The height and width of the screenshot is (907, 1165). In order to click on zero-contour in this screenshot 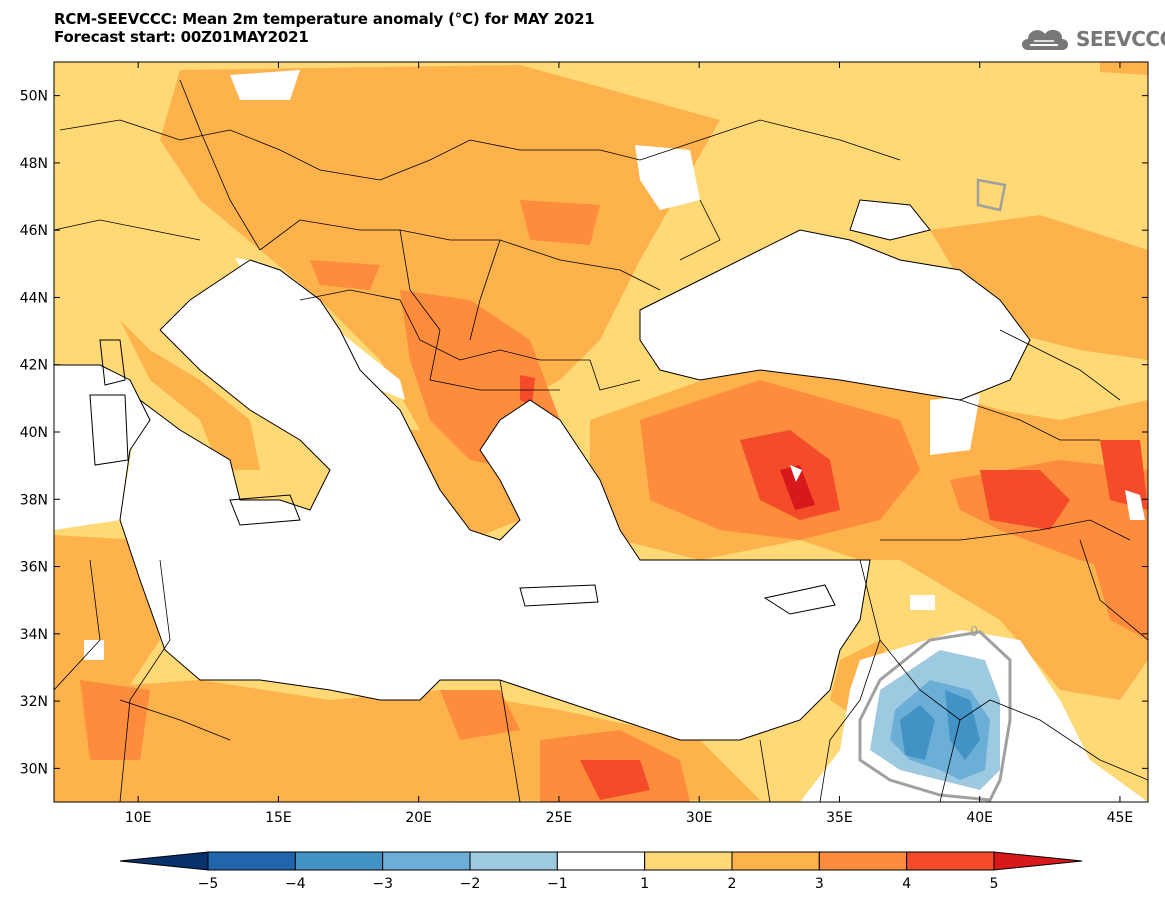, I will do `click(935, 716)`.